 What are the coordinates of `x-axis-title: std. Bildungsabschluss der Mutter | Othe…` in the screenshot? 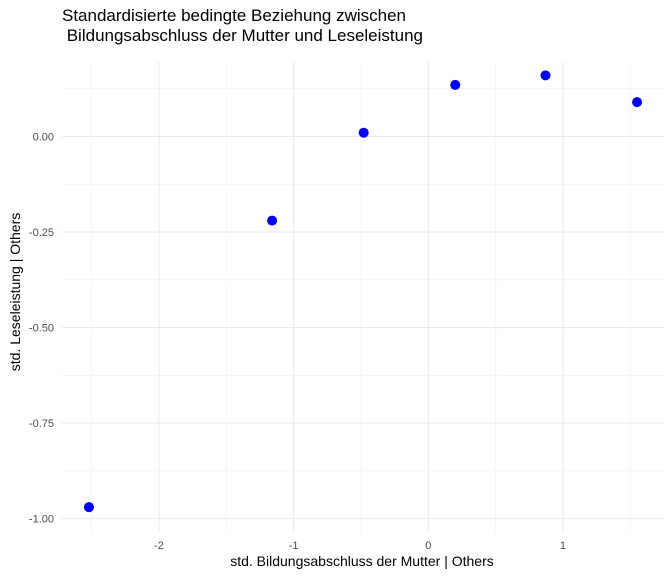 It's located at (362, 561).